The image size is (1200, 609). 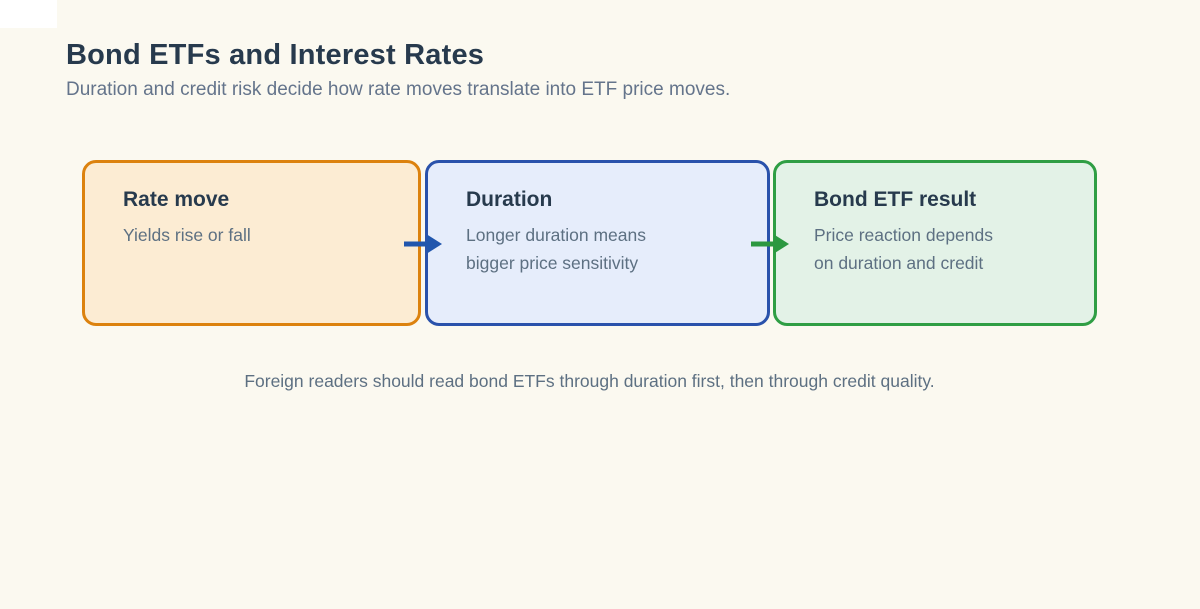 I want to click on flow-box-title: Rate move, so click(x=176, y=199).